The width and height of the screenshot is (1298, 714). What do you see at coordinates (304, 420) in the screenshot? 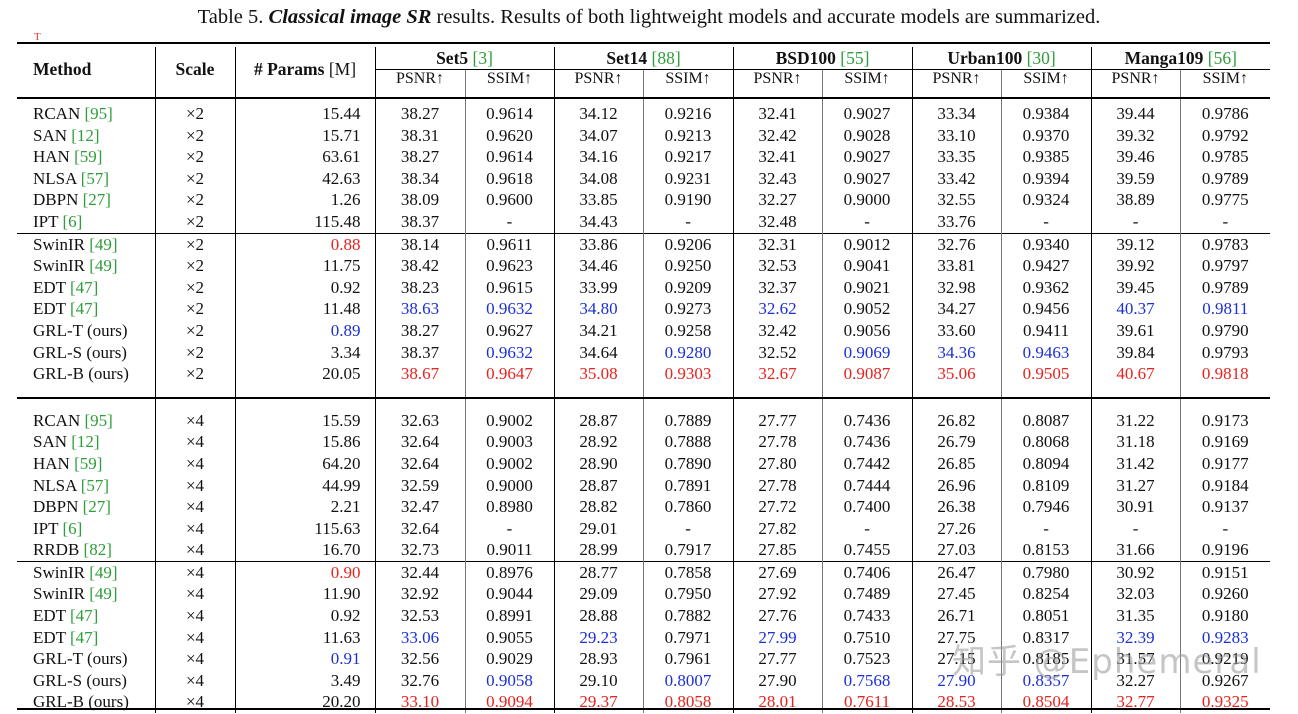
I see `params-cell: 15.59` at bounding box center [304, 420].